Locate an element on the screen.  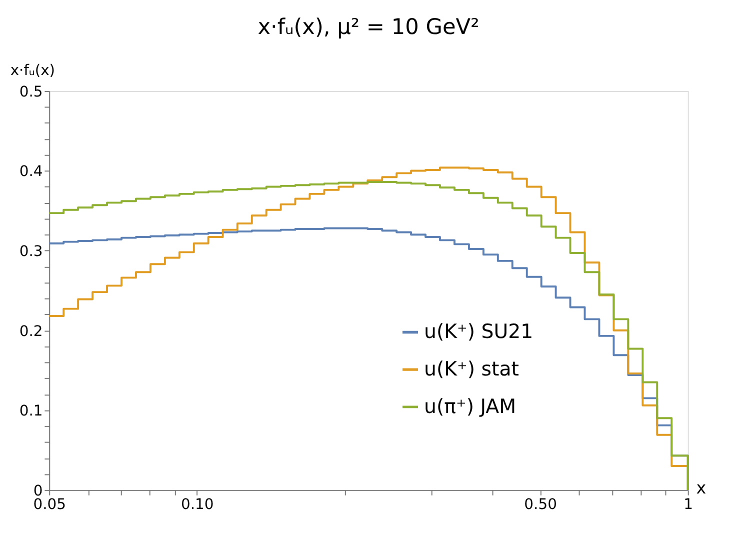
y-axis-title: x·fᵤ(x) is located at coordinates (33, 70).